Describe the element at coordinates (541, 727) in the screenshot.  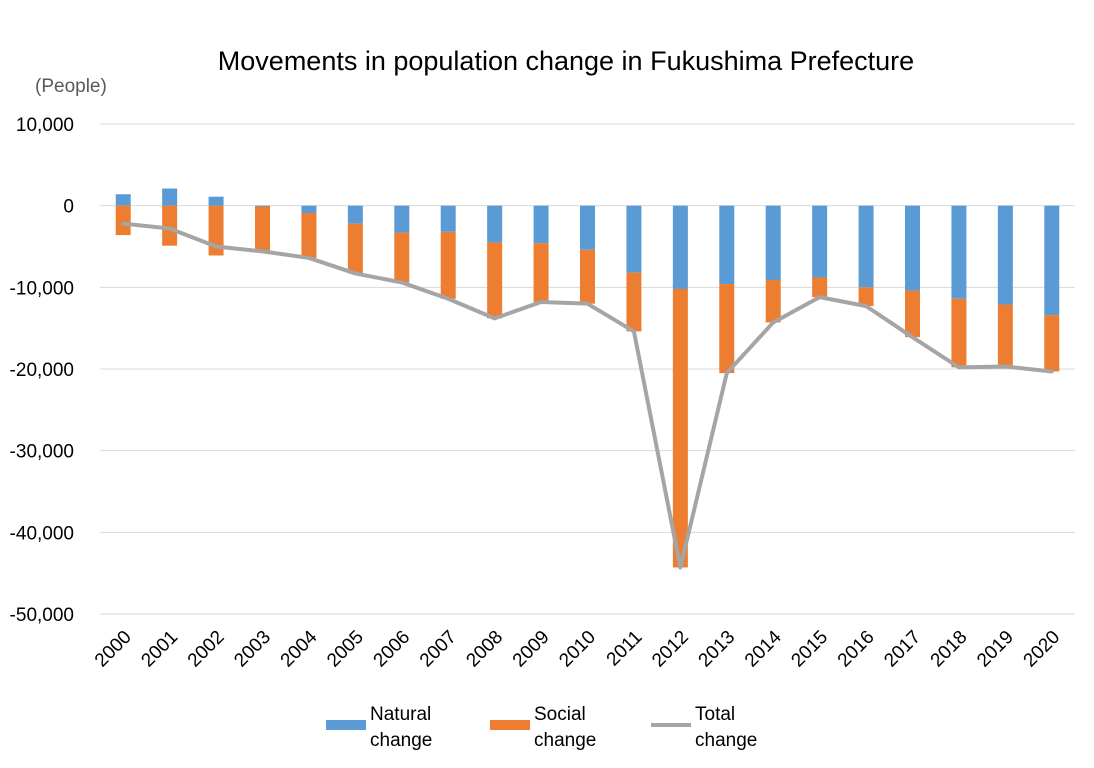
I see `legend: Natural change Social change Total change` at that location.